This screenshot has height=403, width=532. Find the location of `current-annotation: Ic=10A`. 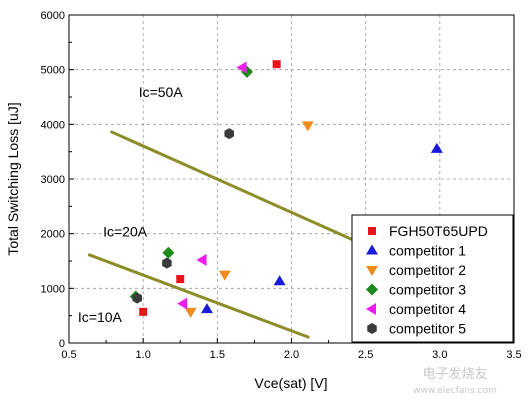

current-annotation: Ic=10A is located at coordinates (100, 317).